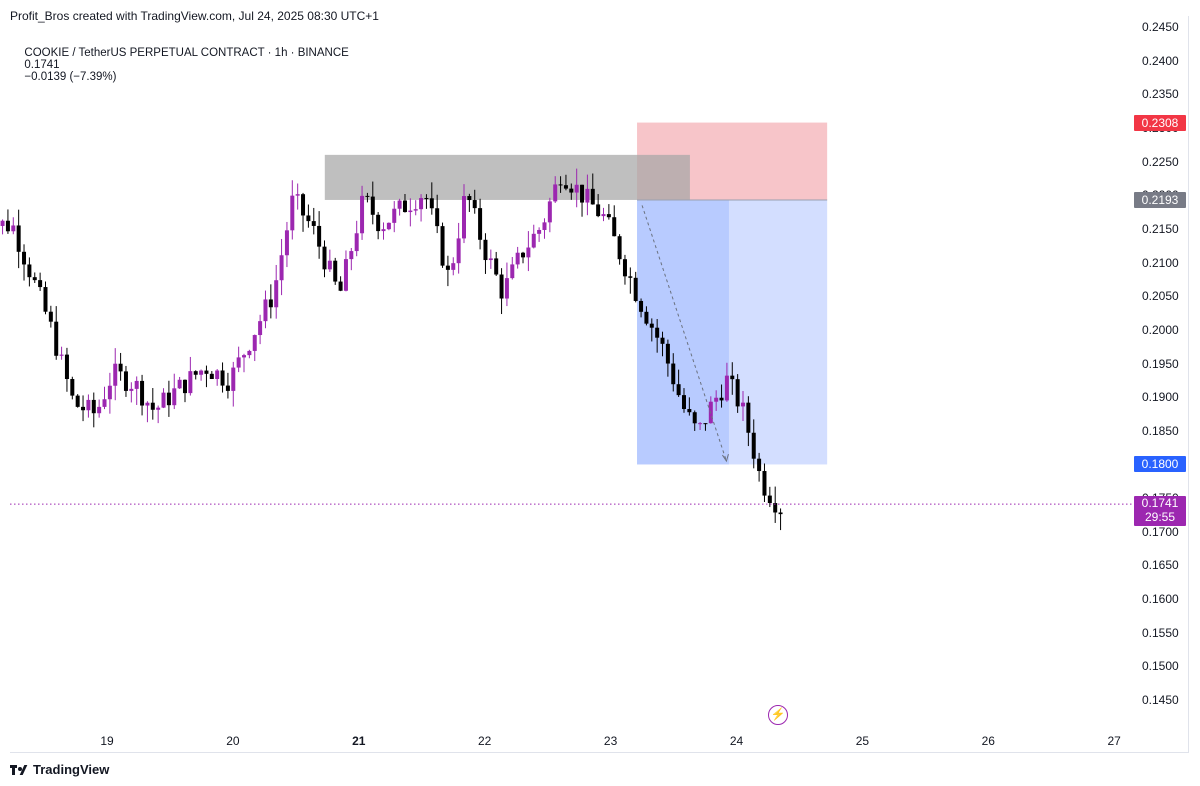 This screenshot has width=1200, height=786. Describe the element at coordinates (485, 741) in the screenshot. I see `time-tick-label: 22` at that location.